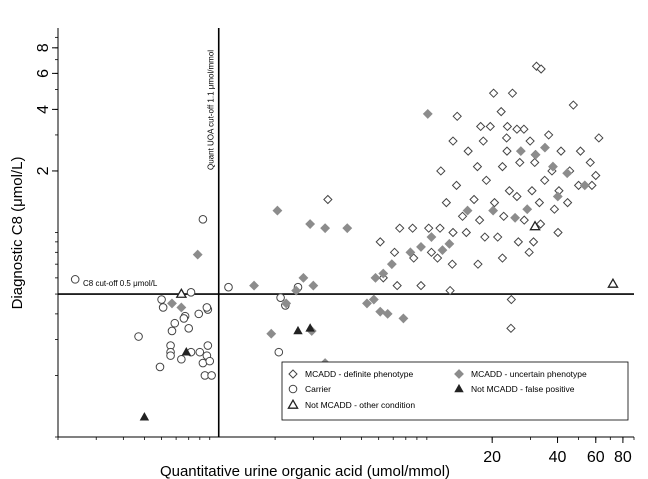 The width and height of the screenshot is (648, 479). Describe the element at coordinates (360, 405) in the screenshot. I see `legend-label: Not MCADD - other condition` at that location.